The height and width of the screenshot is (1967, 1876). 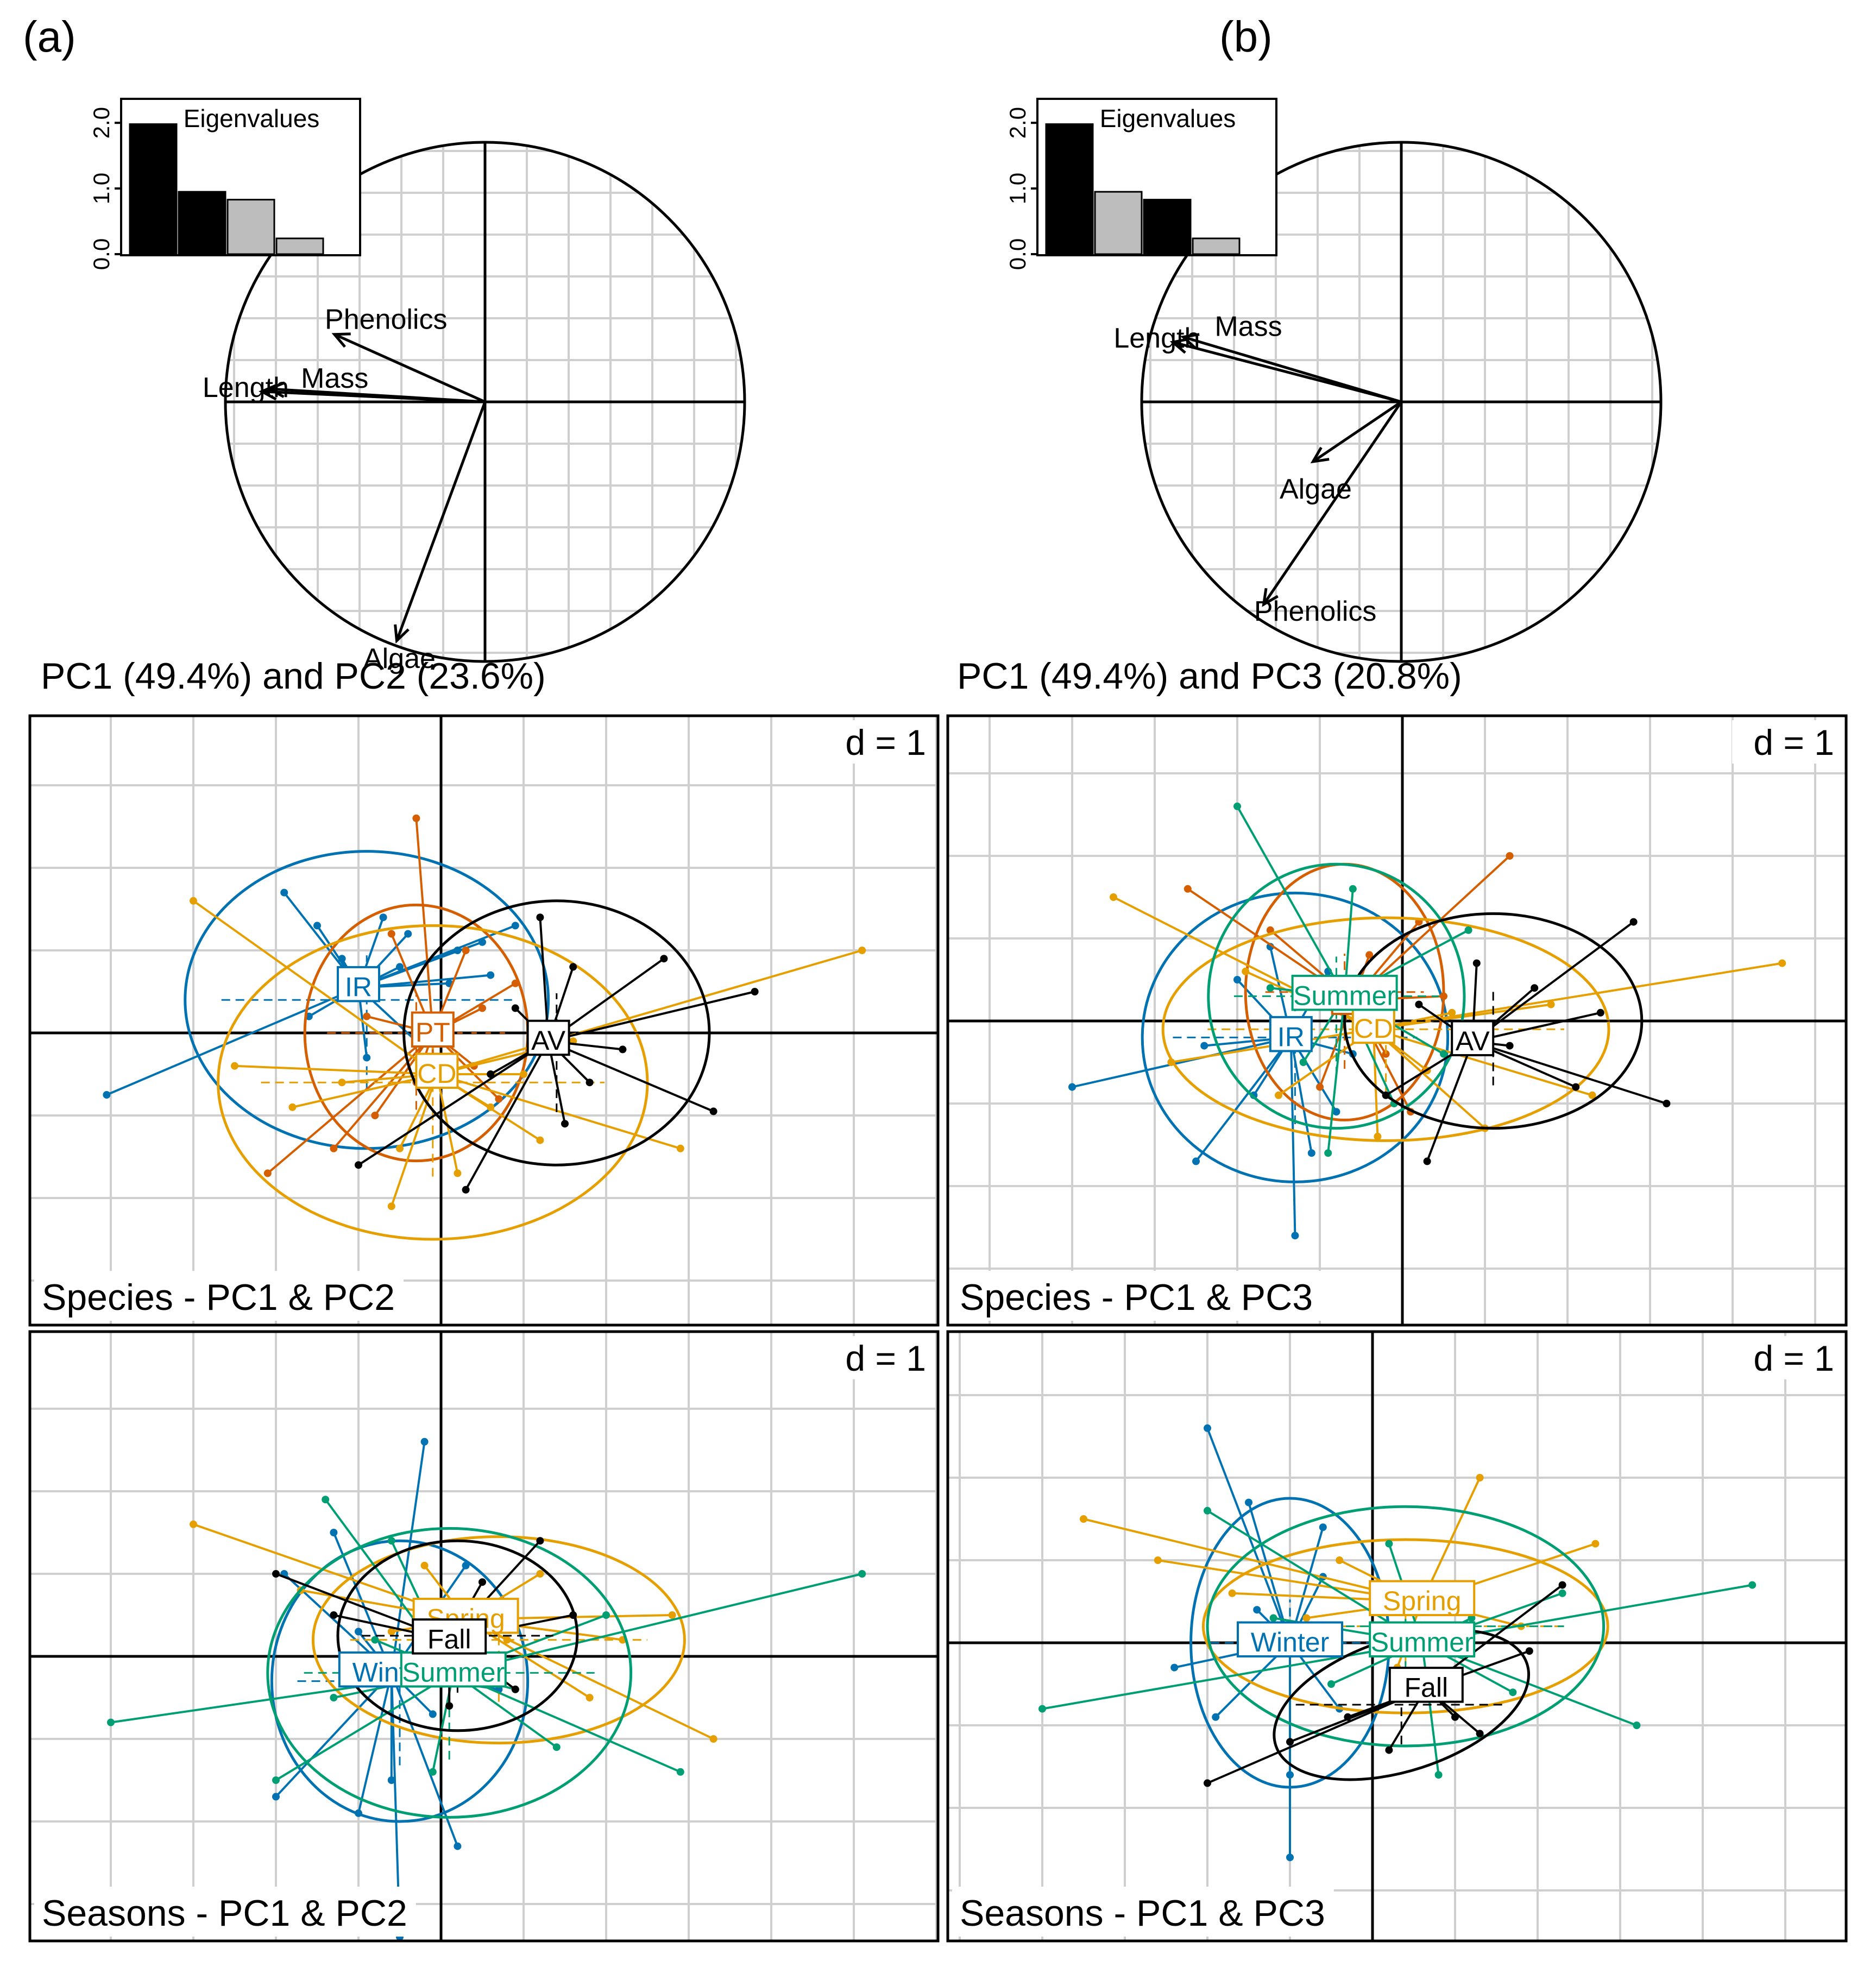 I want to click on arrowhead, so click(x=1190, y=341).